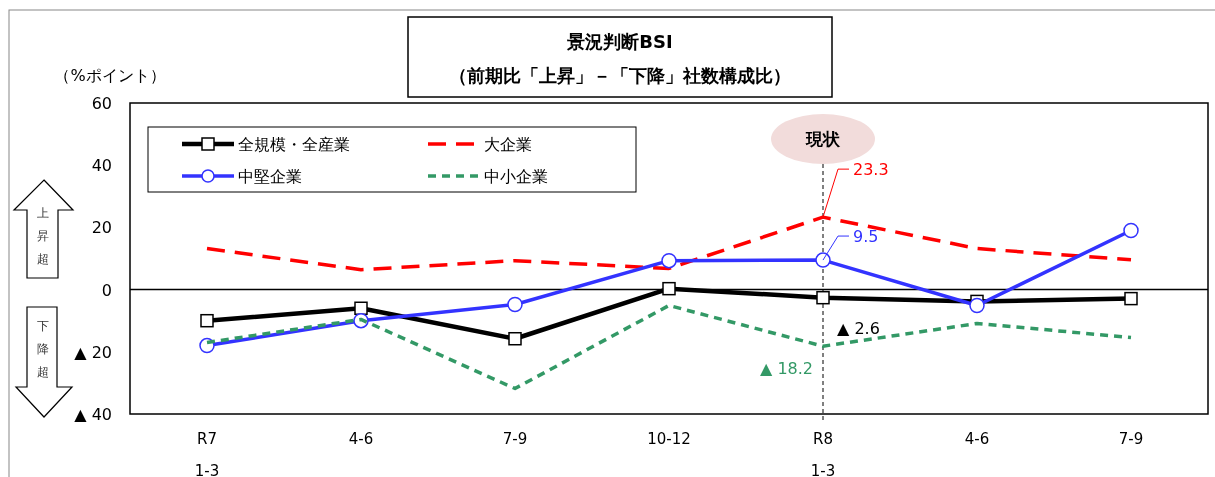  I want to click on y-tick-label: ▲ 40, so click(93, 414).